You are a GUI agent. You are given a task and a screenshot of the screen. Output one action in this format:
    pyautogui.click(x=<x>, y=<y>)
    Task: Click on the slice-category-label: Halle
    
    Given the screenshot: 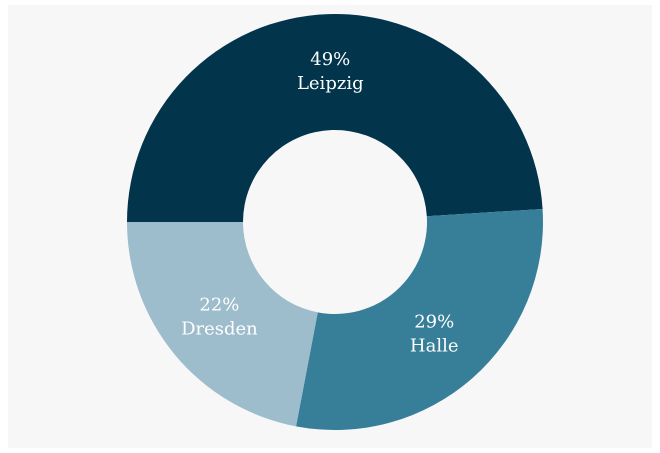 What is the action you would take?
    pyautogui.click(x=434, y=346)
    